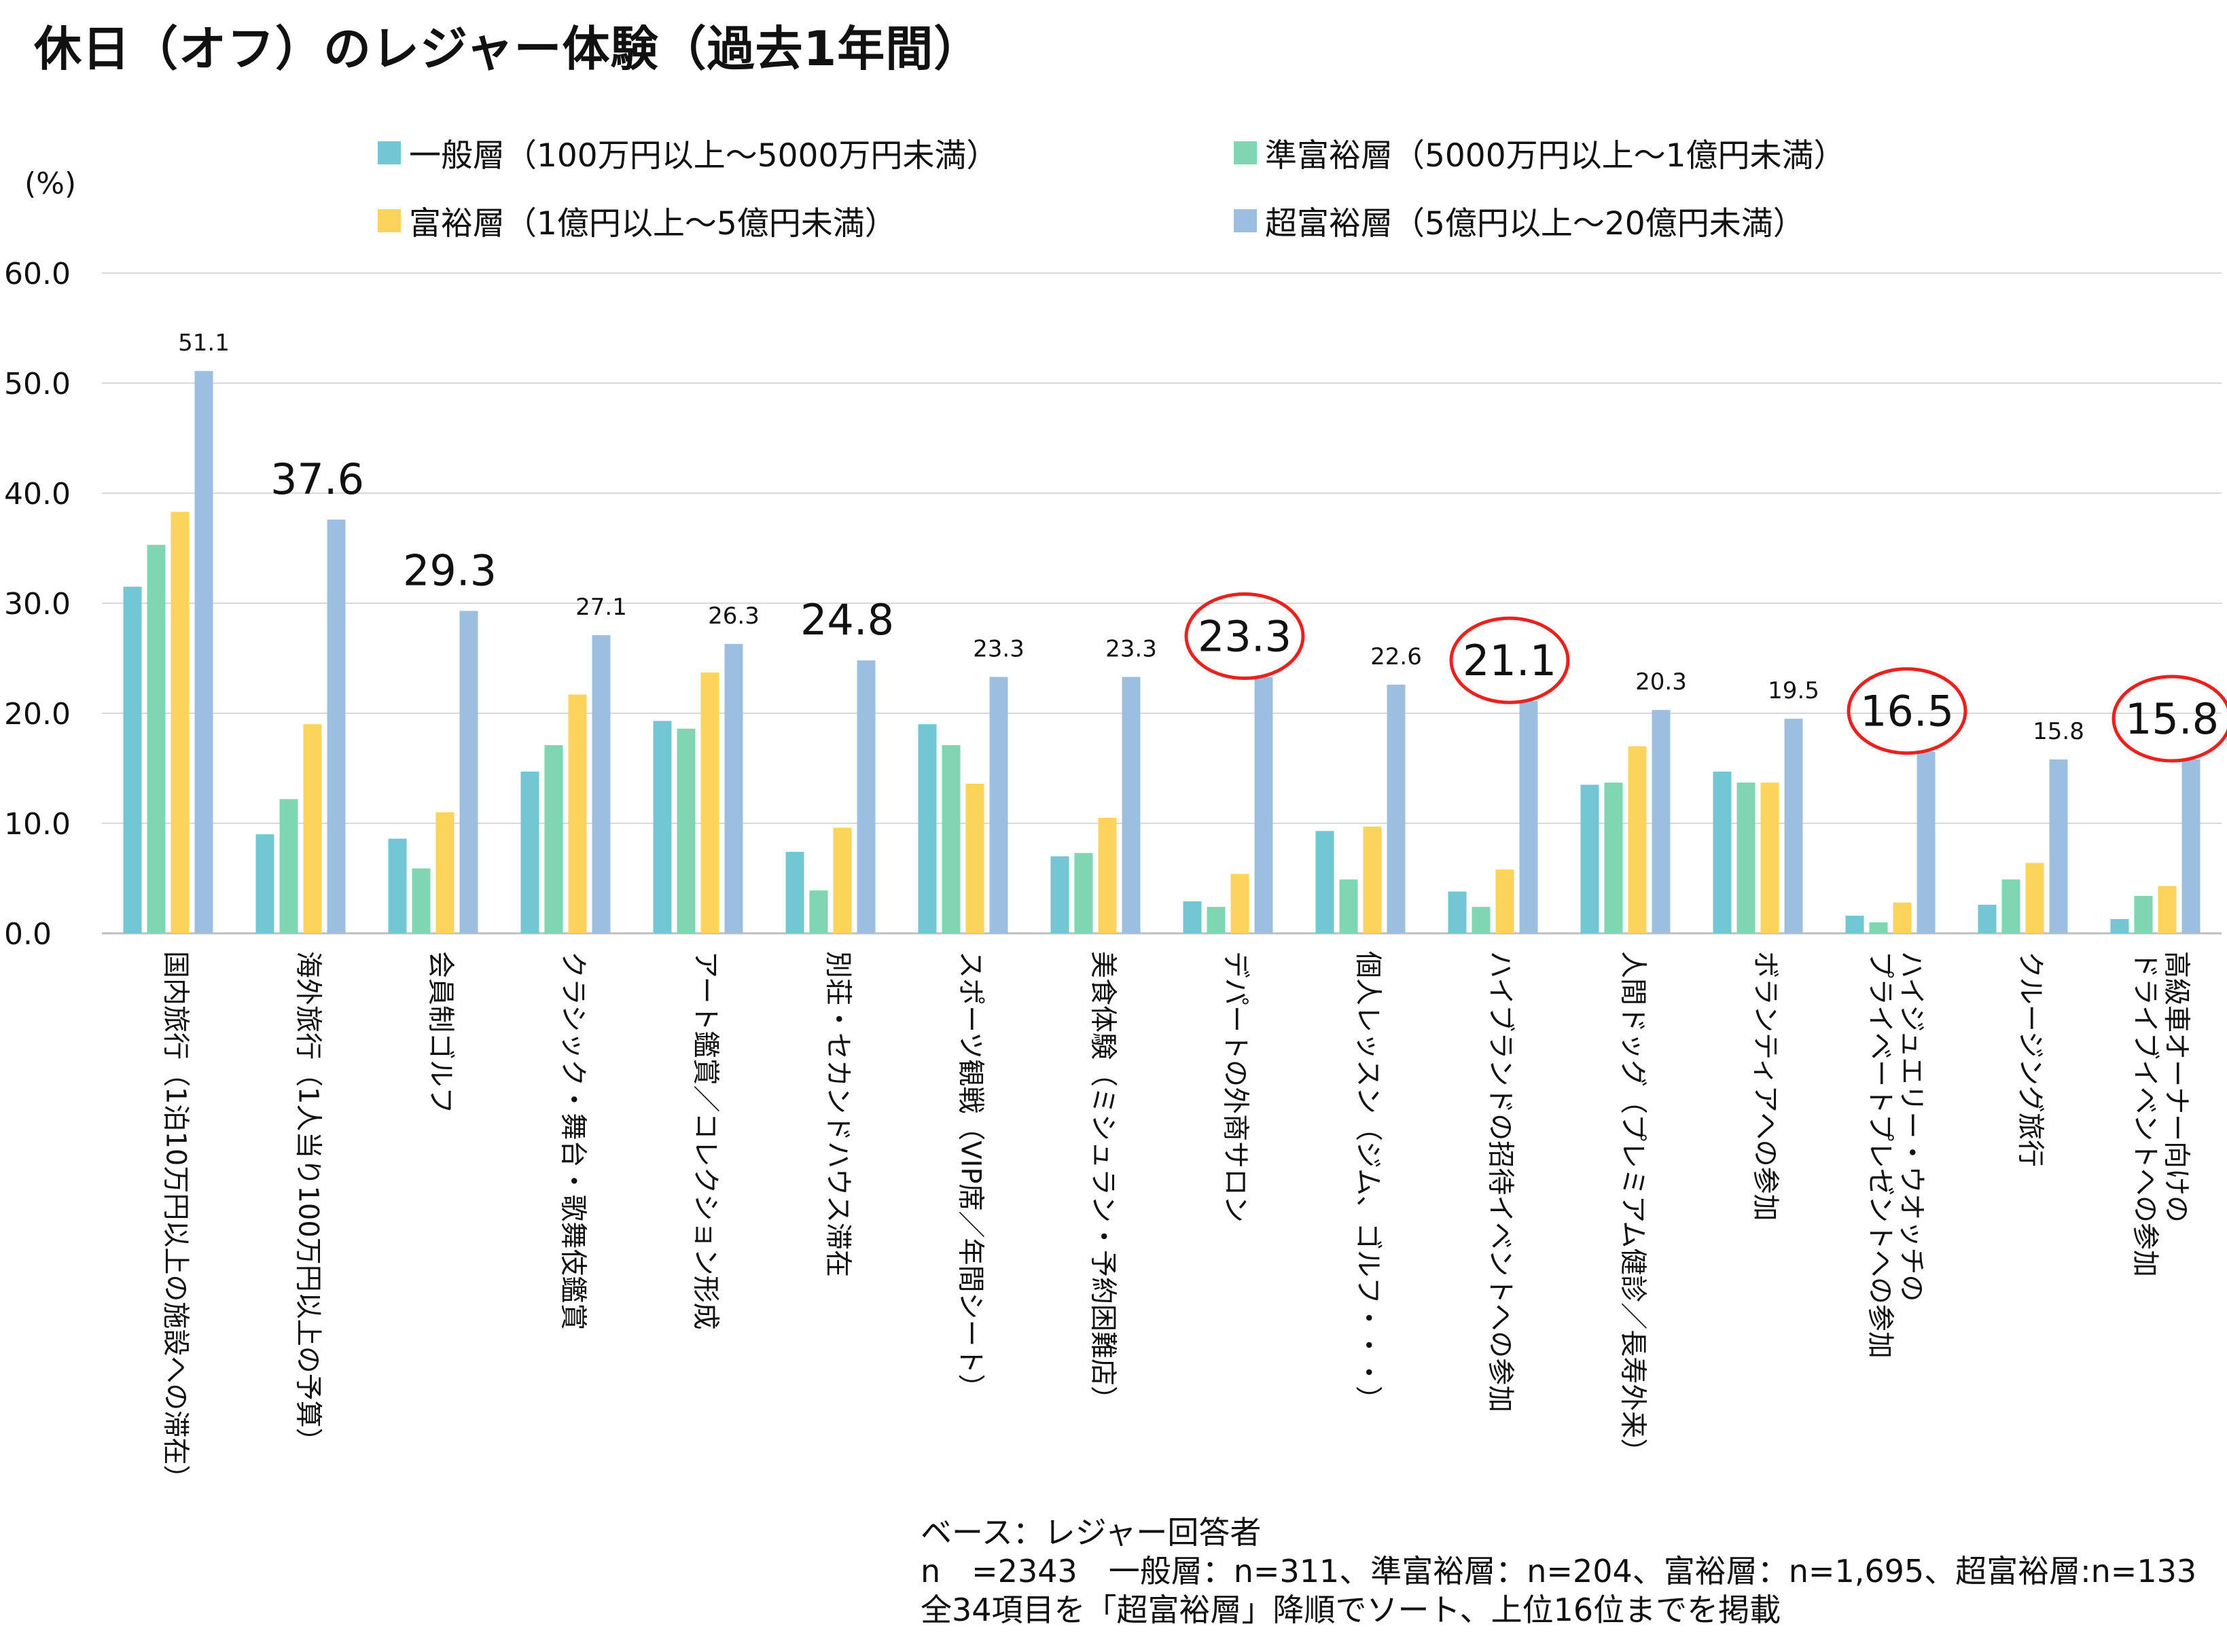  What do you see at coordinates (1396, 656) in the screenshot?
I see `data-label: 22.6` at bounding box center [1396, 656].